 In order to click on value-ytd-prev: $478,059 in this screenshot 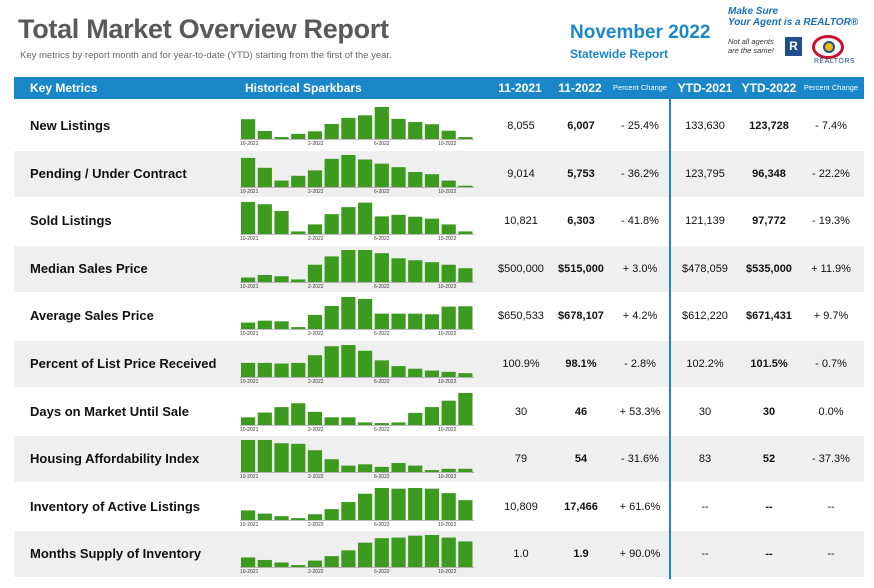, I will do `click(705, 268)`.